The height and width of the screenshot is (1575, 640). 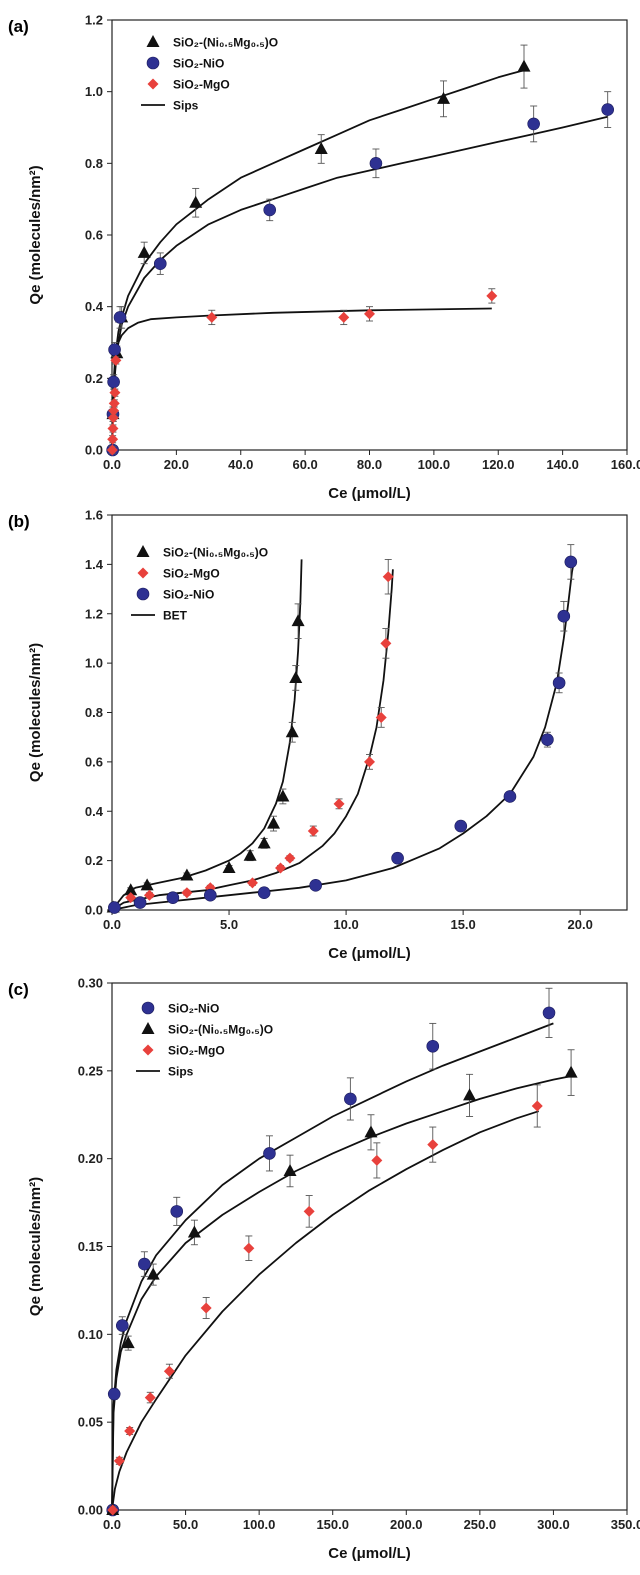 What do you see at coordinates (94, 515) in the screenshot?
I see `y-tick-label: 1.6` at bounding box center [94, 515].